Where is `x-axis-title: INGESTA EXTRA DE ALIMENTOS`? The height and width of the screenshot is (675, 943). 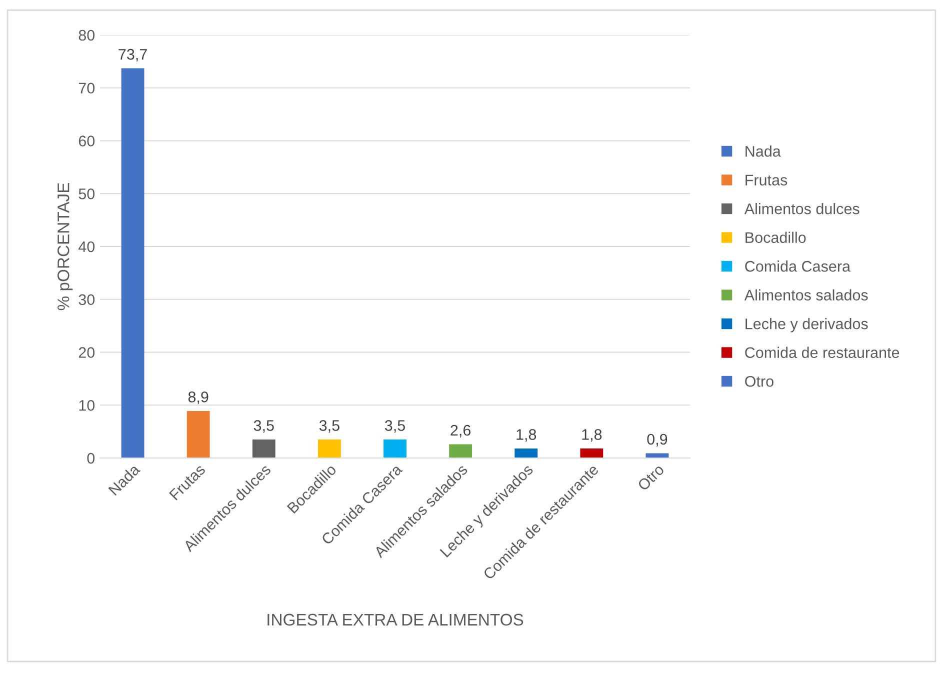
x-axis-title: INGESTA EXTRA DE ALIMENTOS is located at coordinates (396, 620).